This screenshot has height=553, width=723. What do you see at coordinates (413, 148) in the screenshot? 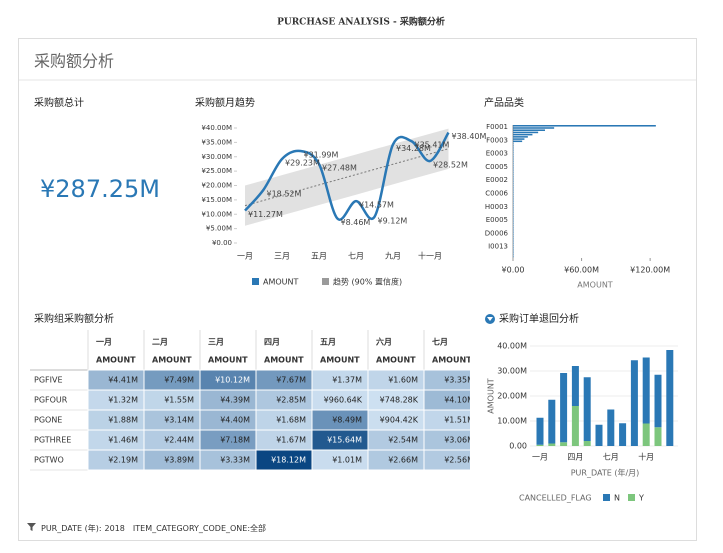
I see `data-label: ¥34.28M` at bounding box center [413, 148].